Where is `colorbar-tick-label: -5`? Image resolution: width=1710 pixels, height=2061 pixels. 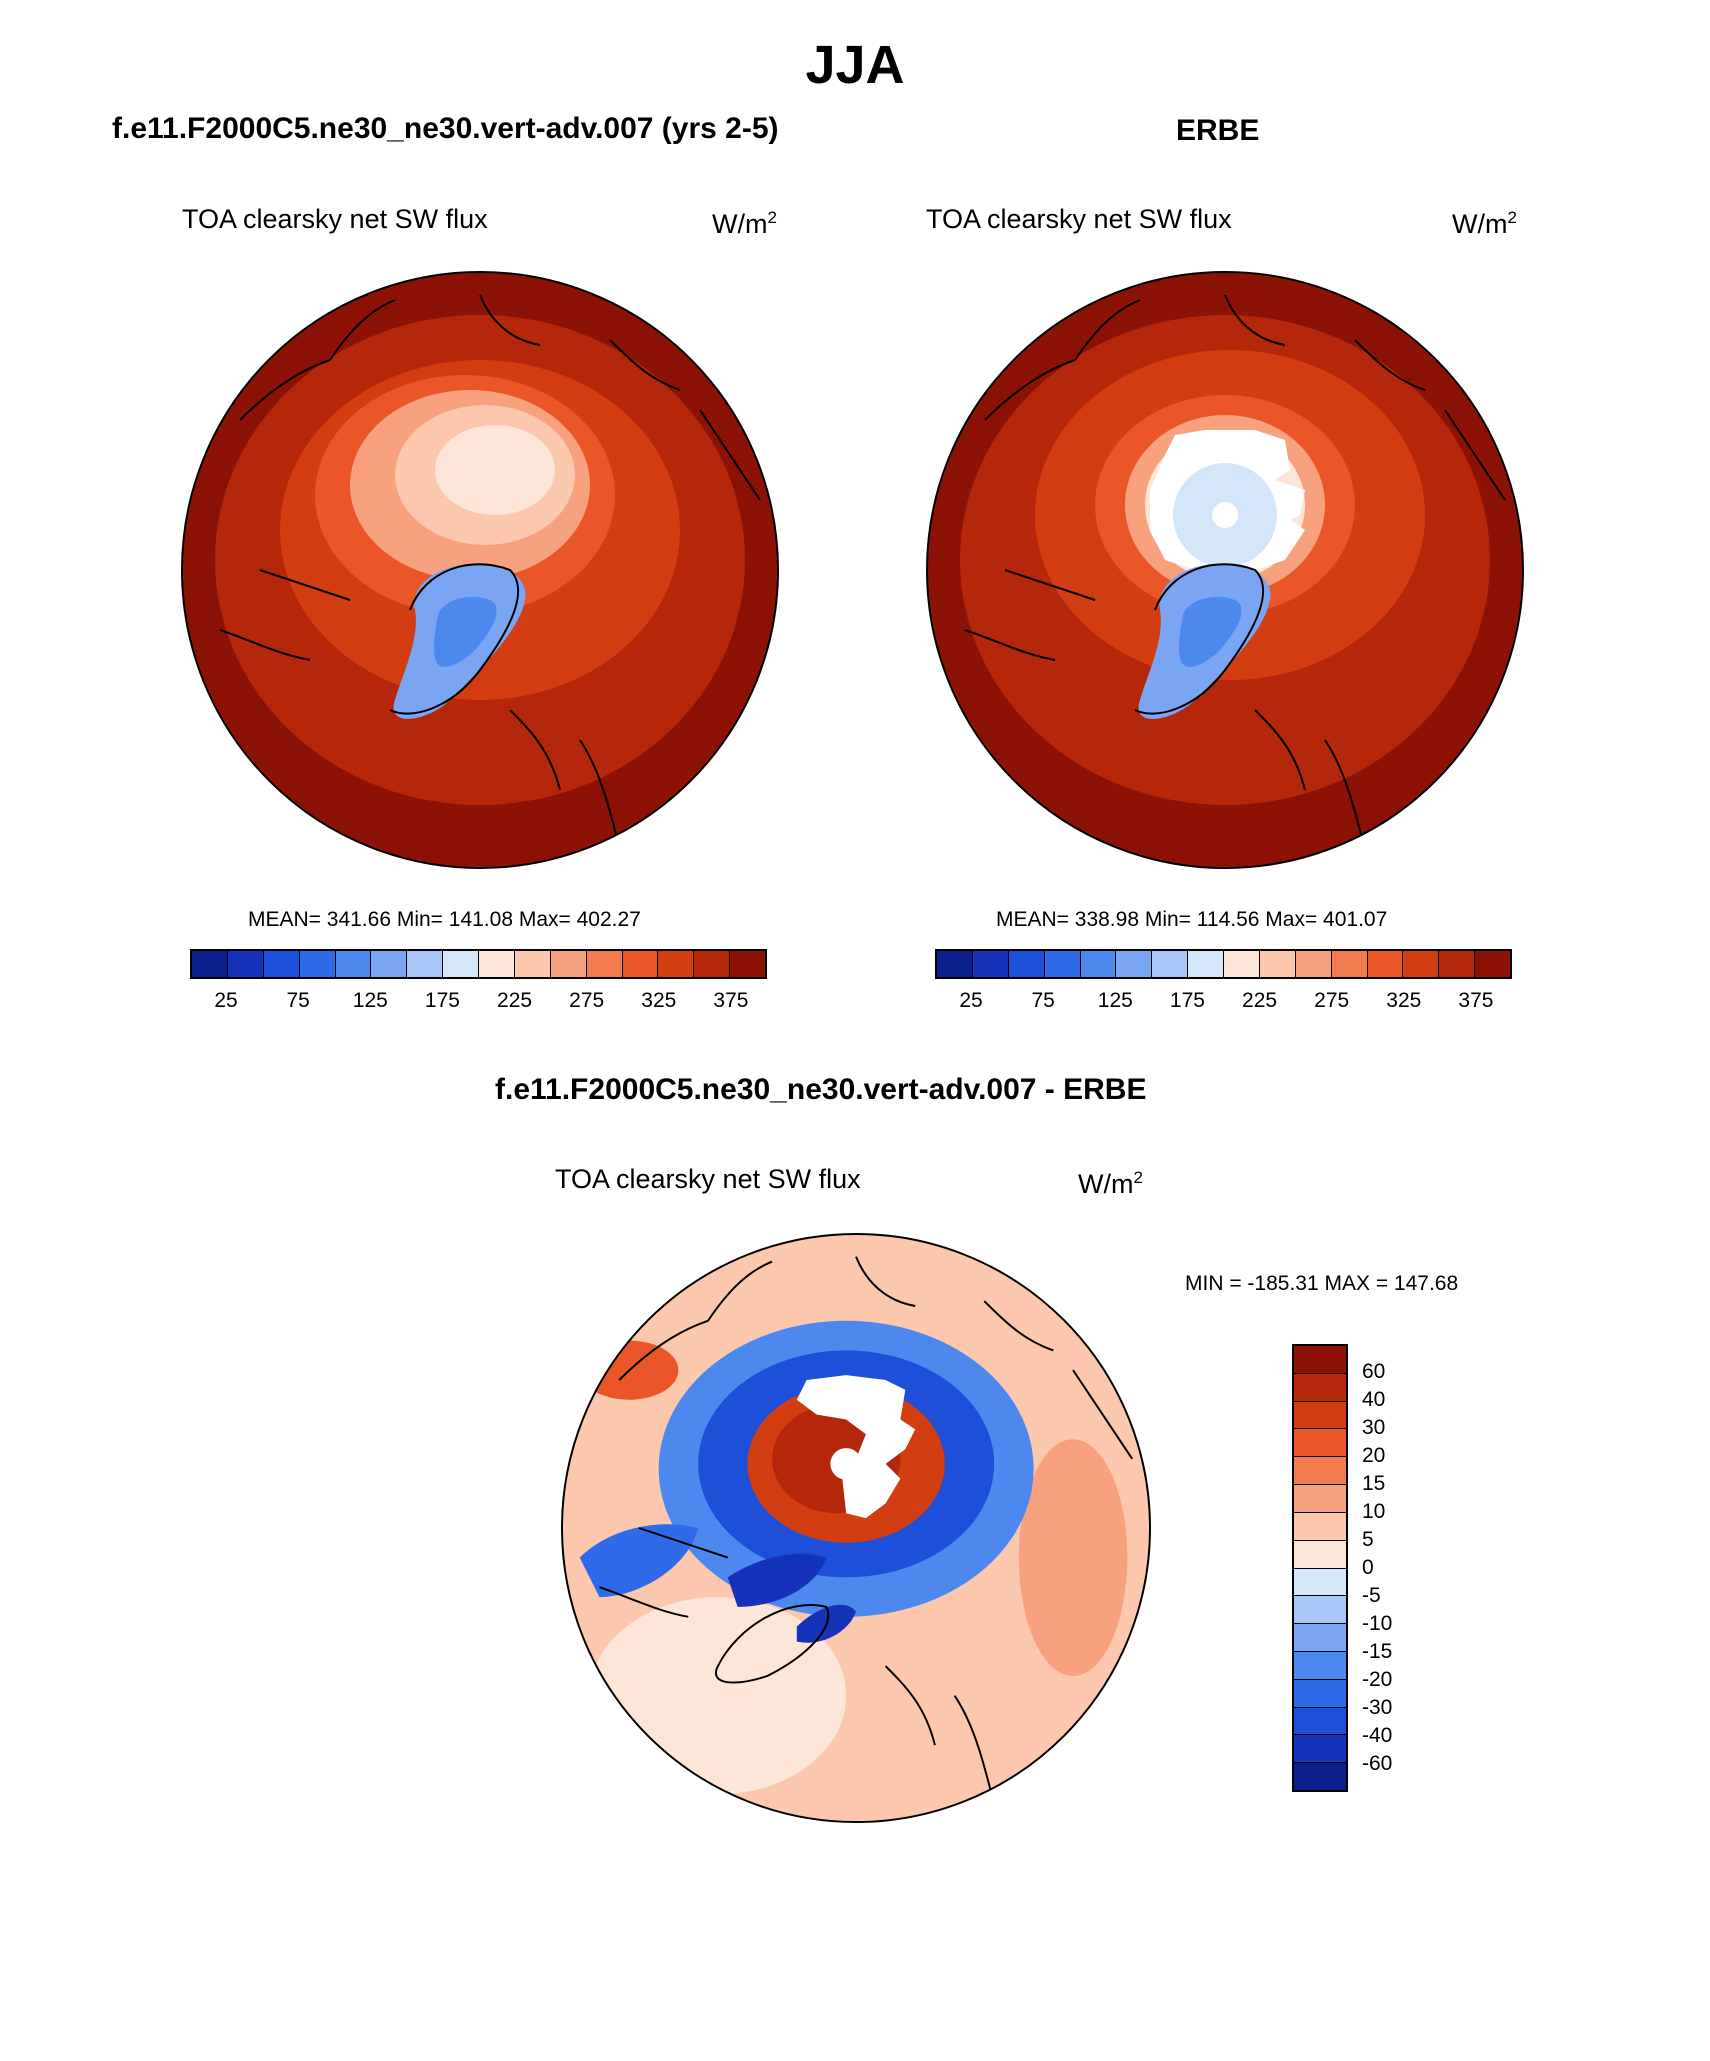 colorbar-tick-label: -5 is located at coordinates (1371, 1595).